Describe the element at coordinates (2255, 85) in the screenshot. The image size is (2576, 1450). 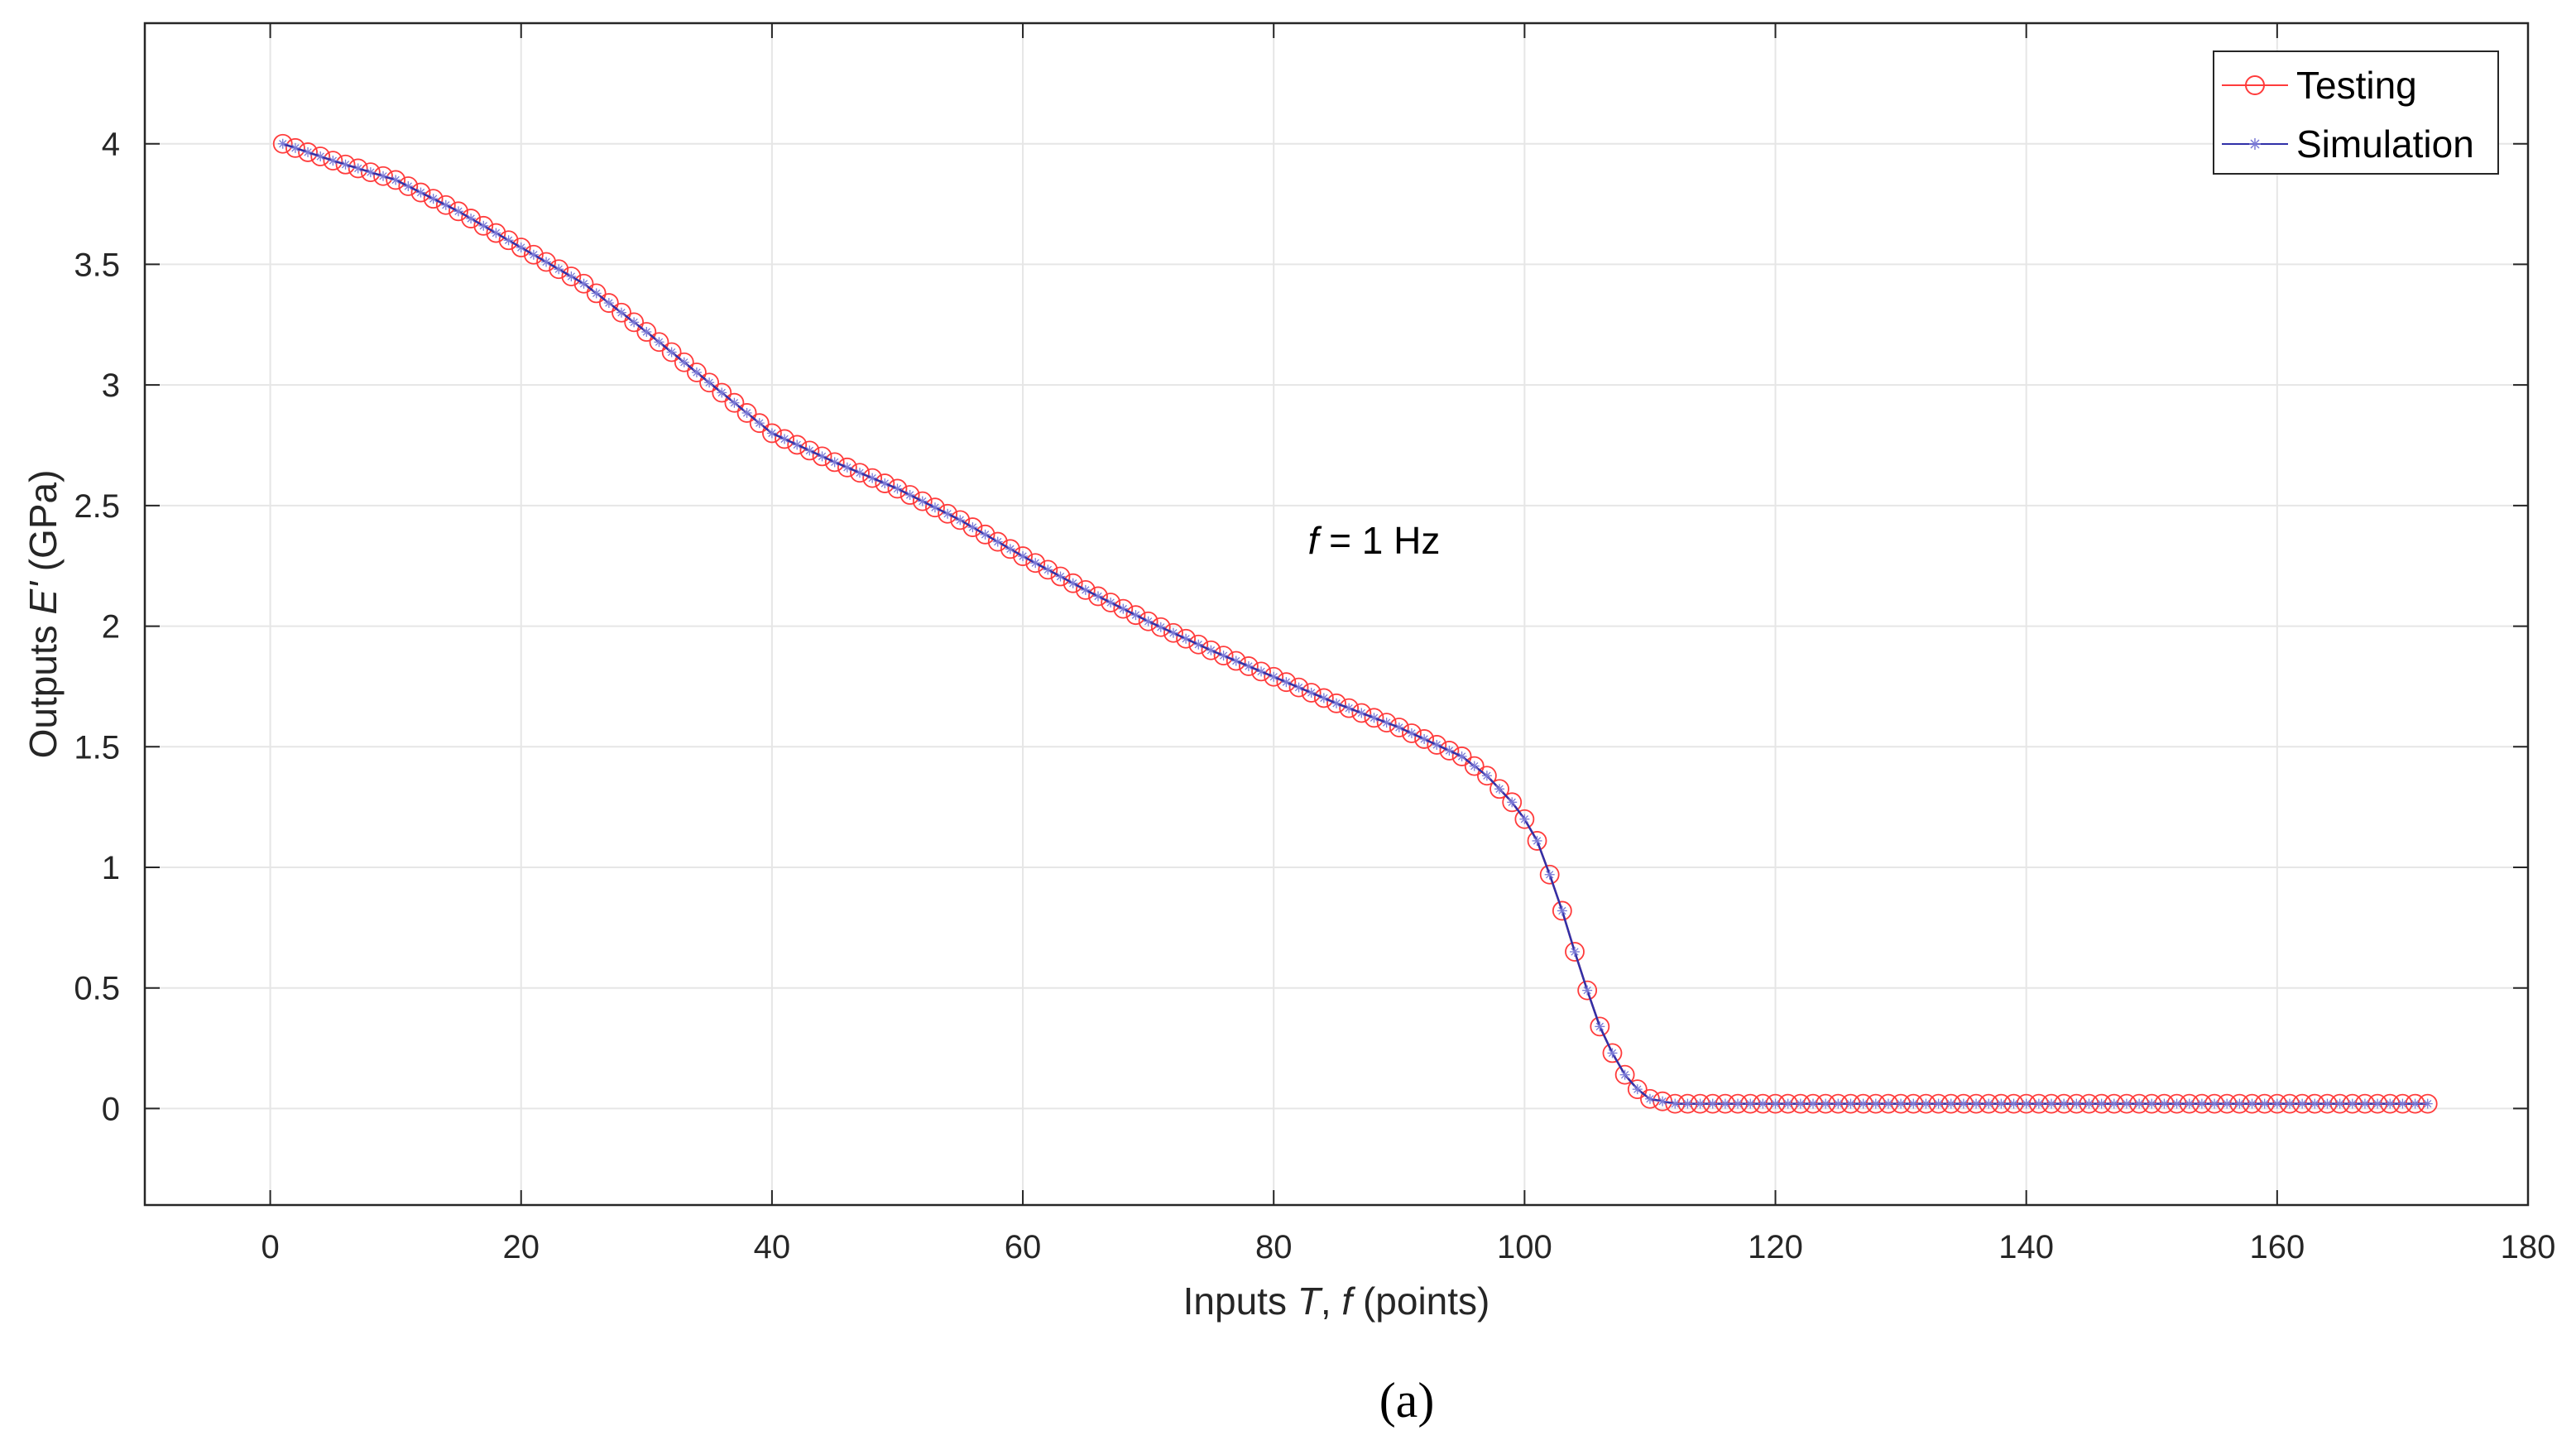
I see `legend-testing-marker` at that location.